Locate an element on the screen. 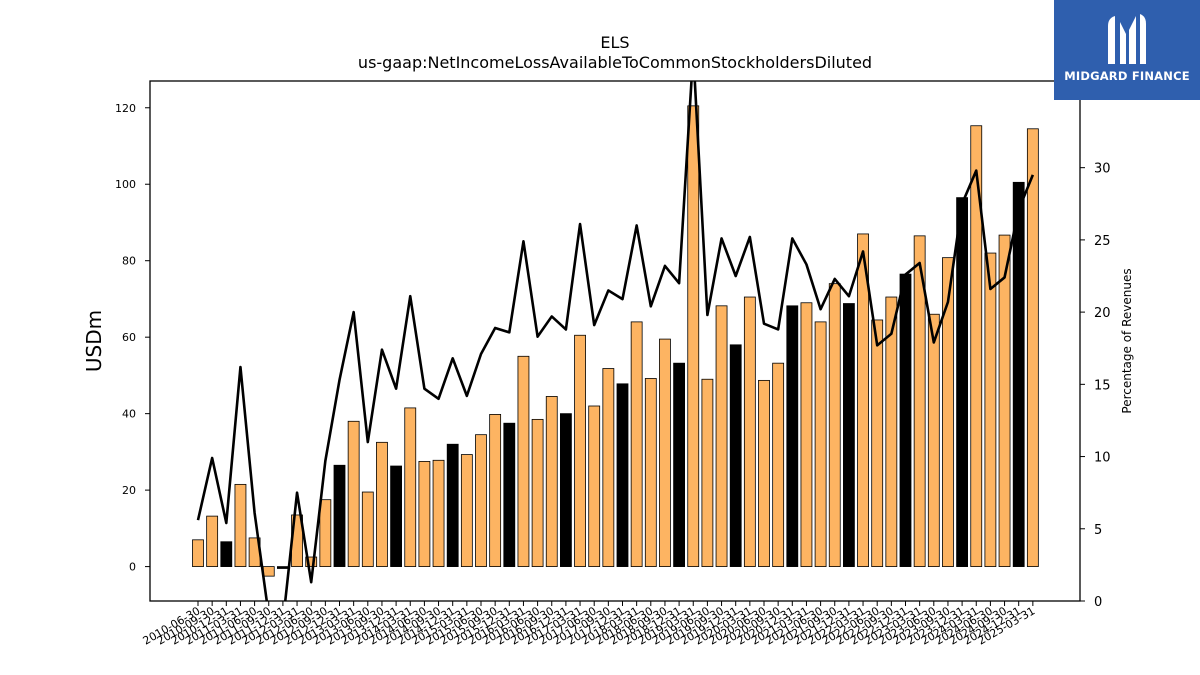  y2-tick-label: 20 is located at coordinates (1102, 313).